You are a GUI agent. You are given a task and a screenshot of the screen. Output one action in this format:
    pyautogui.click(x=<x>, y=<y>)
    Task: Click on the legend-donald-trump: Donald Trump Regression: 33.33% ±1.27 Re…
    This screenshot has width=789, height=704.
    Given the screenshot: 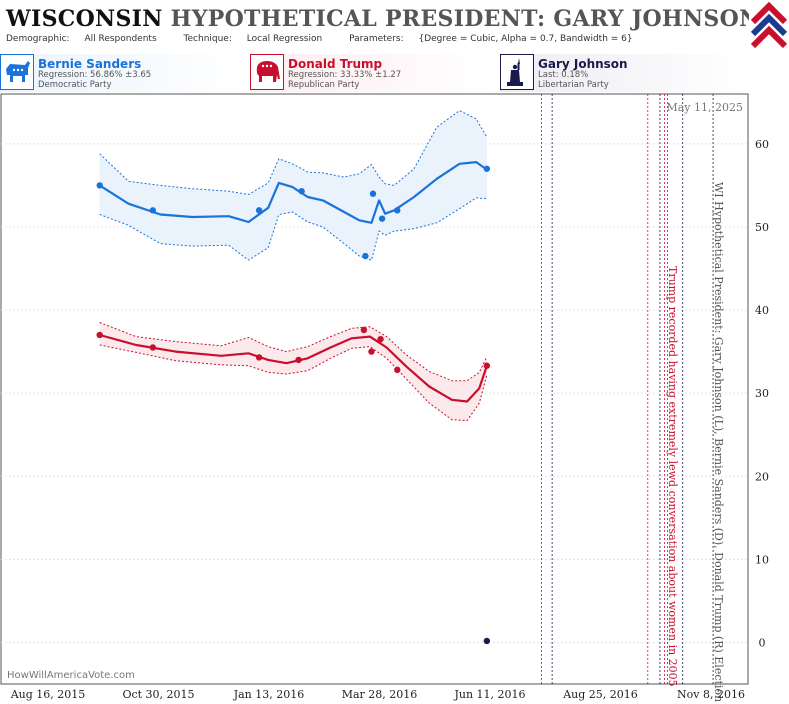 What is the action you would take?
    pyautogui.click(x=372, y=73)
    